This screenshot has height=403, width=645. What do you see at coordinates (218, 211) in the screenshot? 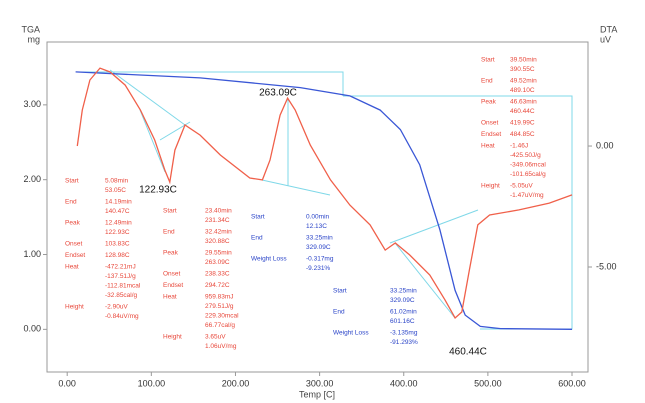
I see `annotation-value: 23.40min` at bounding box center [218, 211].